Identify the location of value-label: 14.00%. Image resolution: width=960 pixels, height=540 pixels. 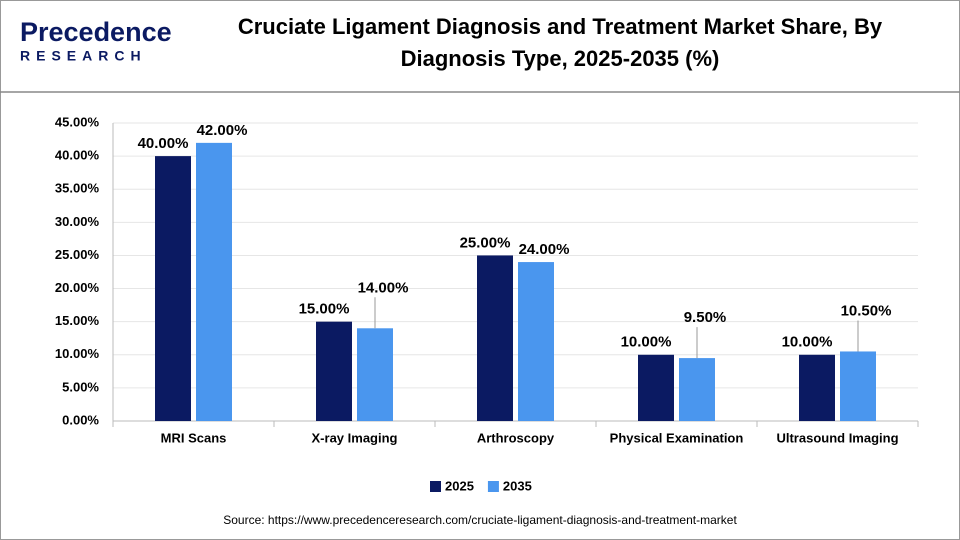
(383, 287).